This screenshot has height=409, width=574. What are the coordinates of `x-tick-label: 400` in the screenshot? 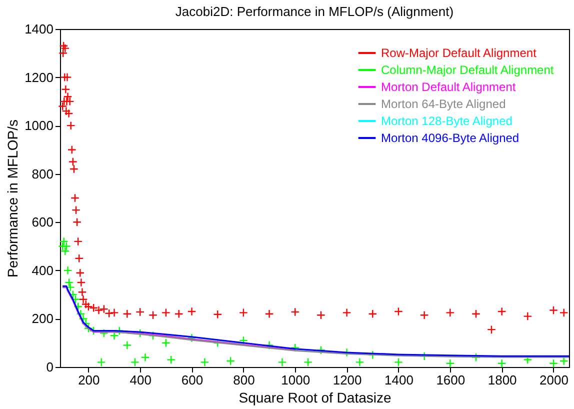 It's located at (141, 380).